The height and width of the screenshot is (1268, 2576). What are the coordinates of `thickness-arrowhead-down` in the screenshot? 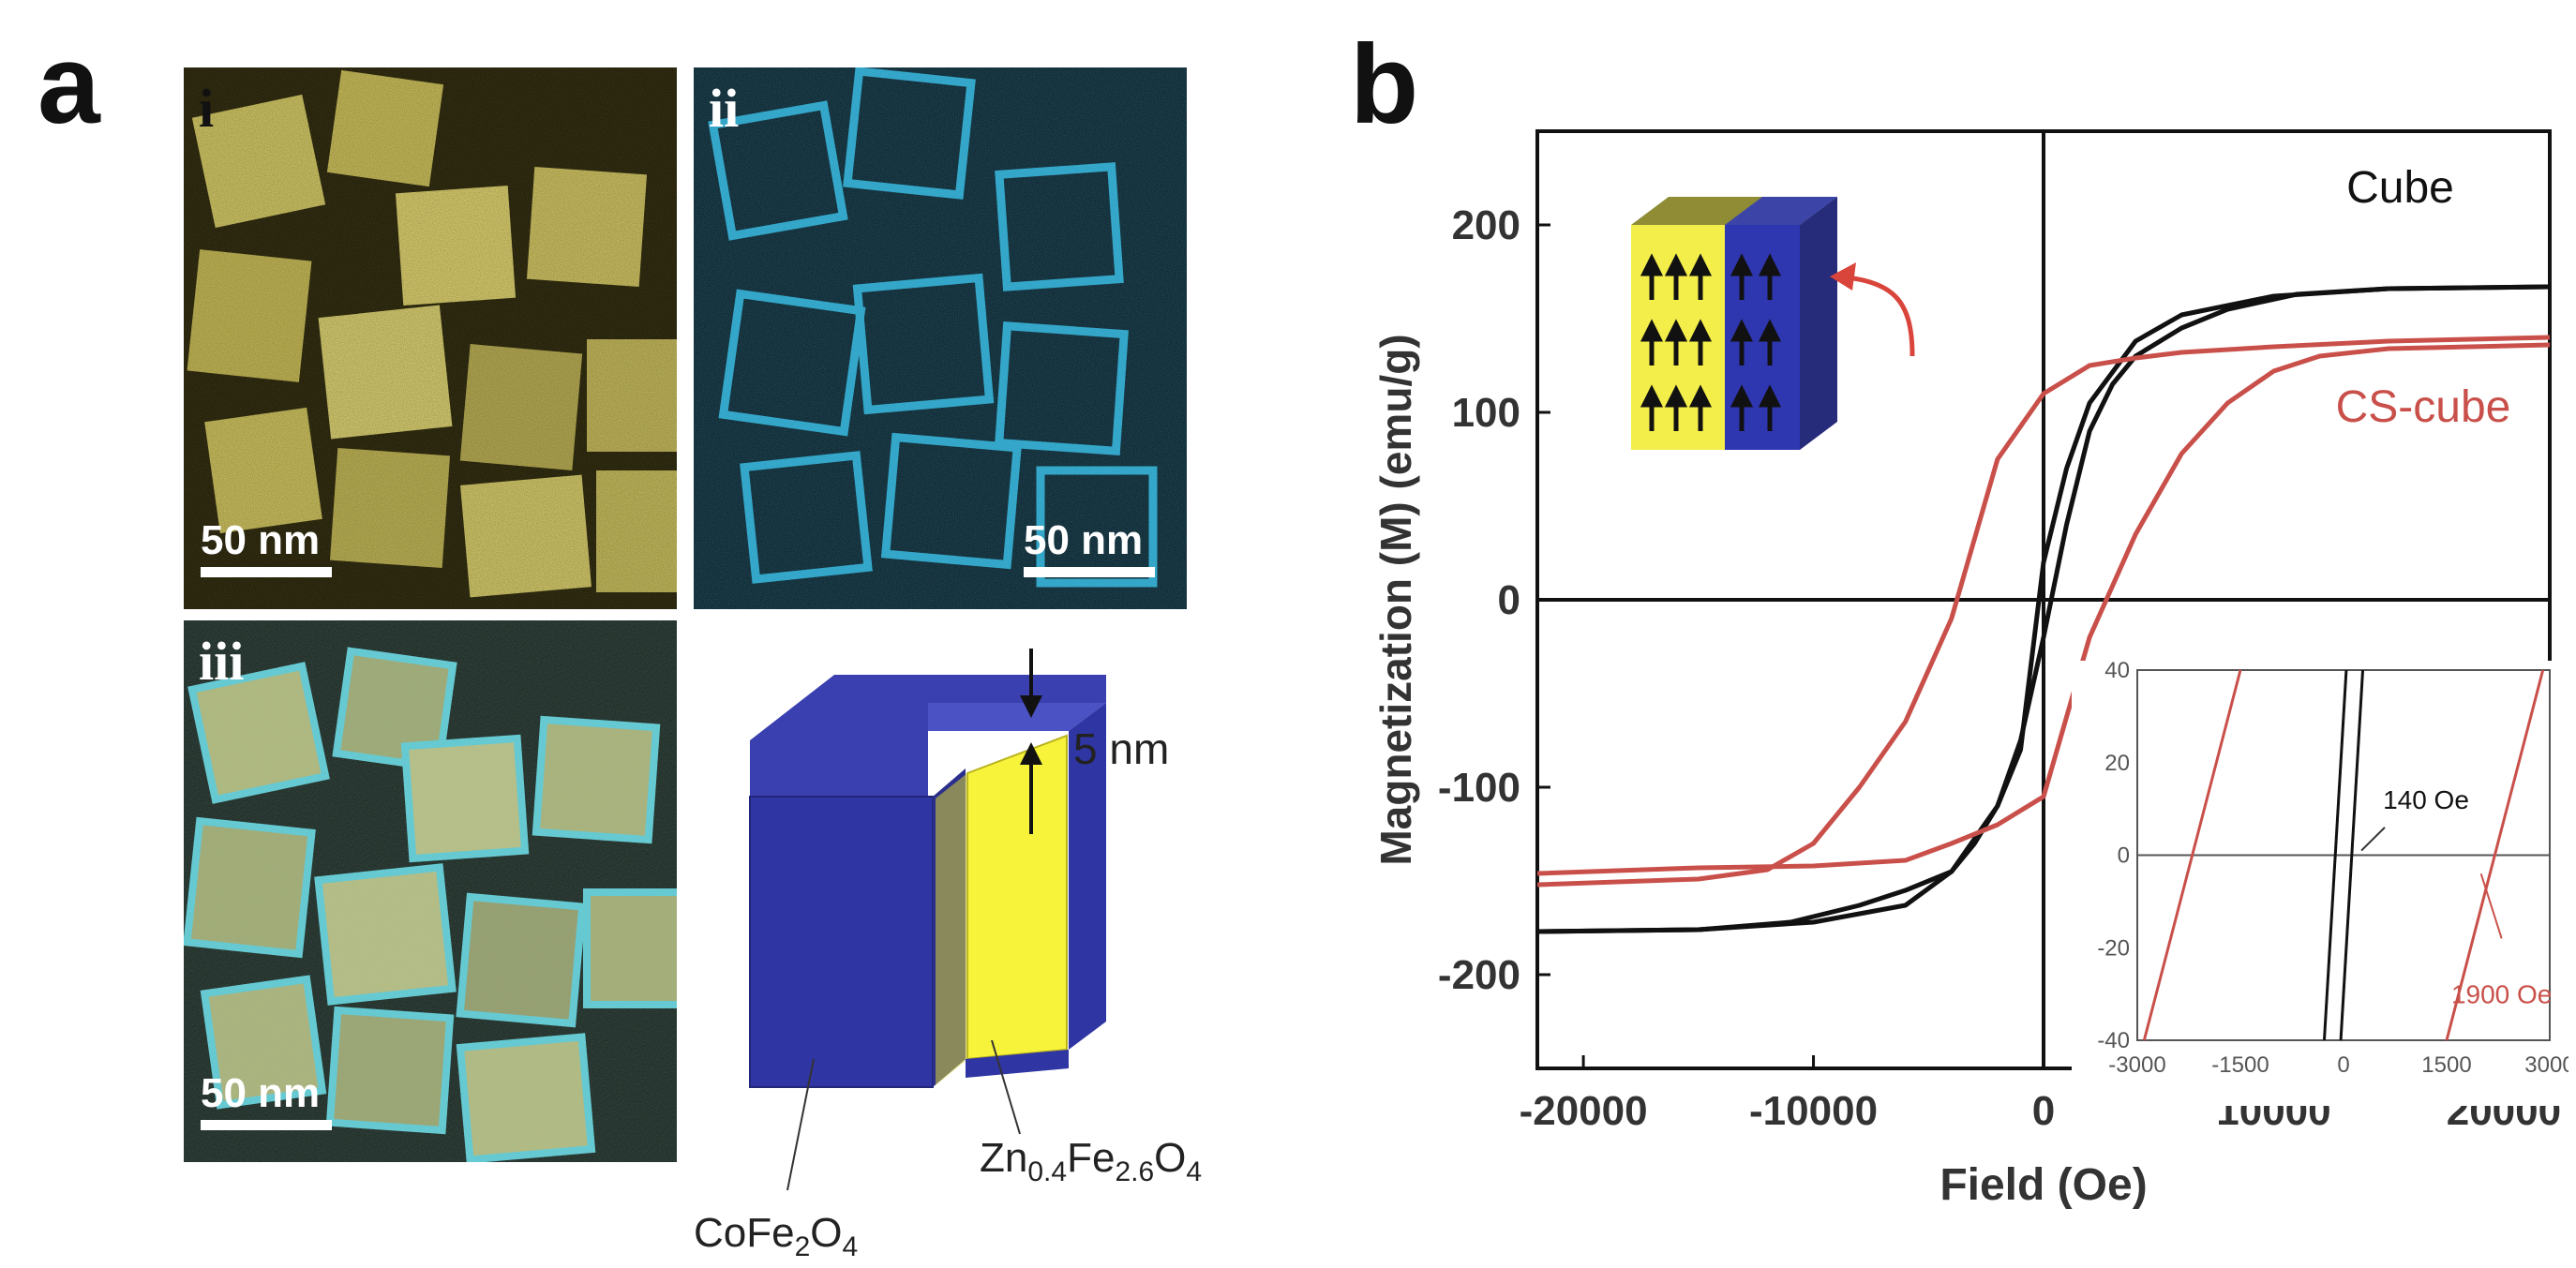 It's located at (1031, 706).